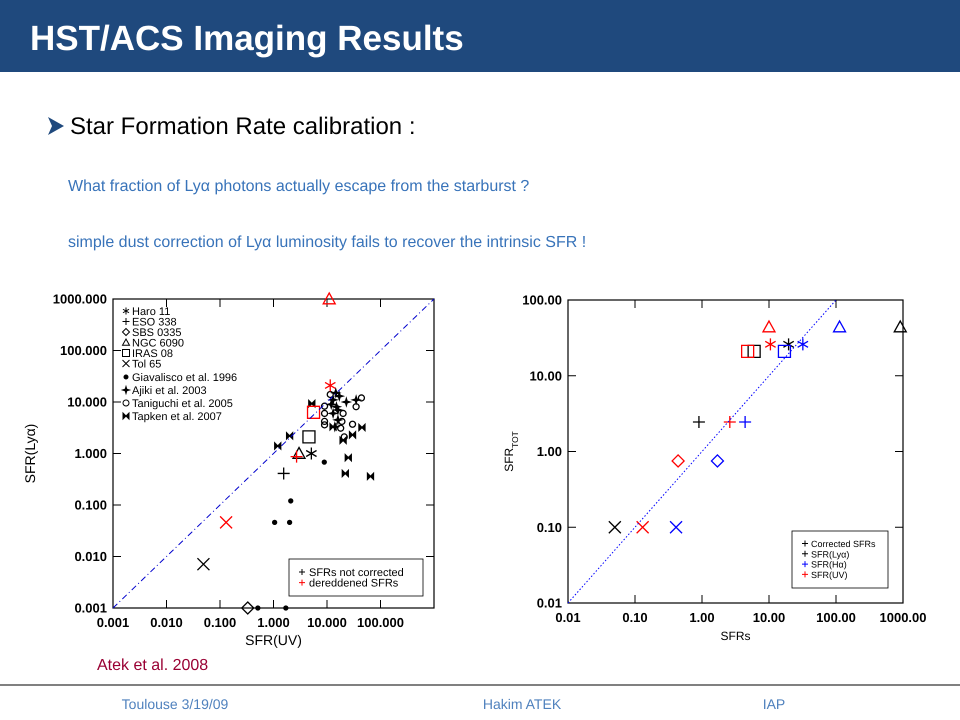 The height and width of the screenshot is (720, 960). What do you see at coordinates (549, 451) in the screenshot?
I see `y-tick-label: 1.00` at bounding box center [549, 451].